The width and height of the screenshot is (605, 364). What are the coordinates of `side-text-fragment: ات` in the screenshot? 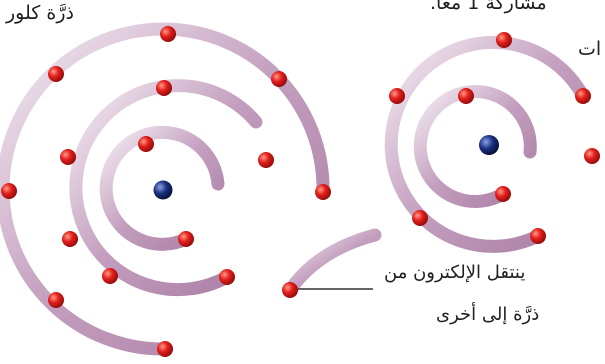 It's located at (590, 49).